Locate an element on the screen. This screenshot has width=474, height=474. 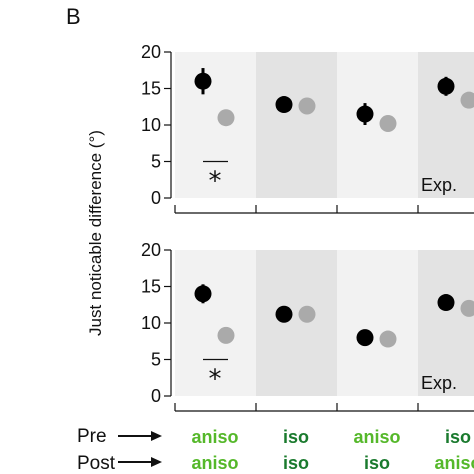
row-arrows is located at coordinates (140, 449).